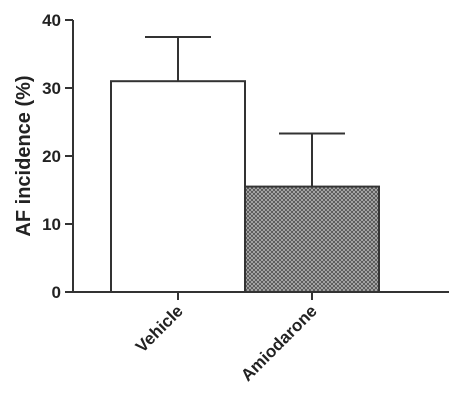  I want to click on y-axis-title: AF incidence (%), so click(24, 155).